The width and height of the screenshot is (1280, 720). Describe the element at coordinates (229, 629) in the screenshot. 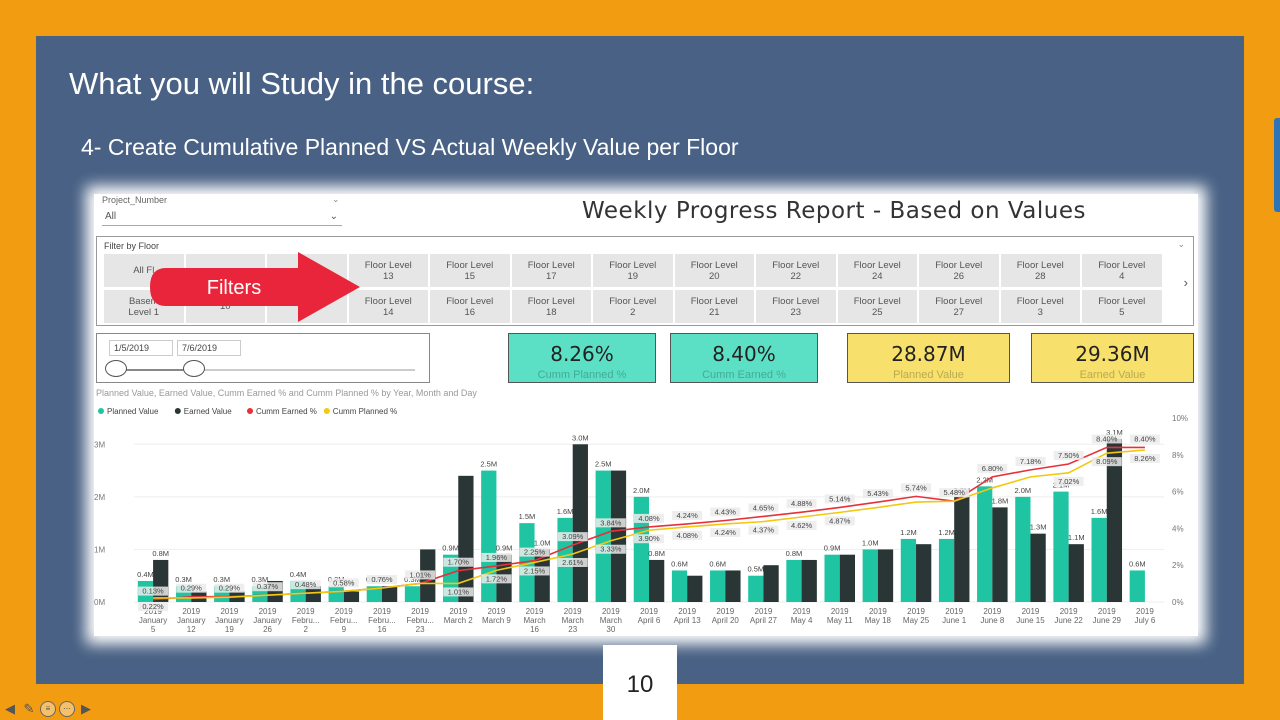

I see `x-tick-day: 19` at that location.